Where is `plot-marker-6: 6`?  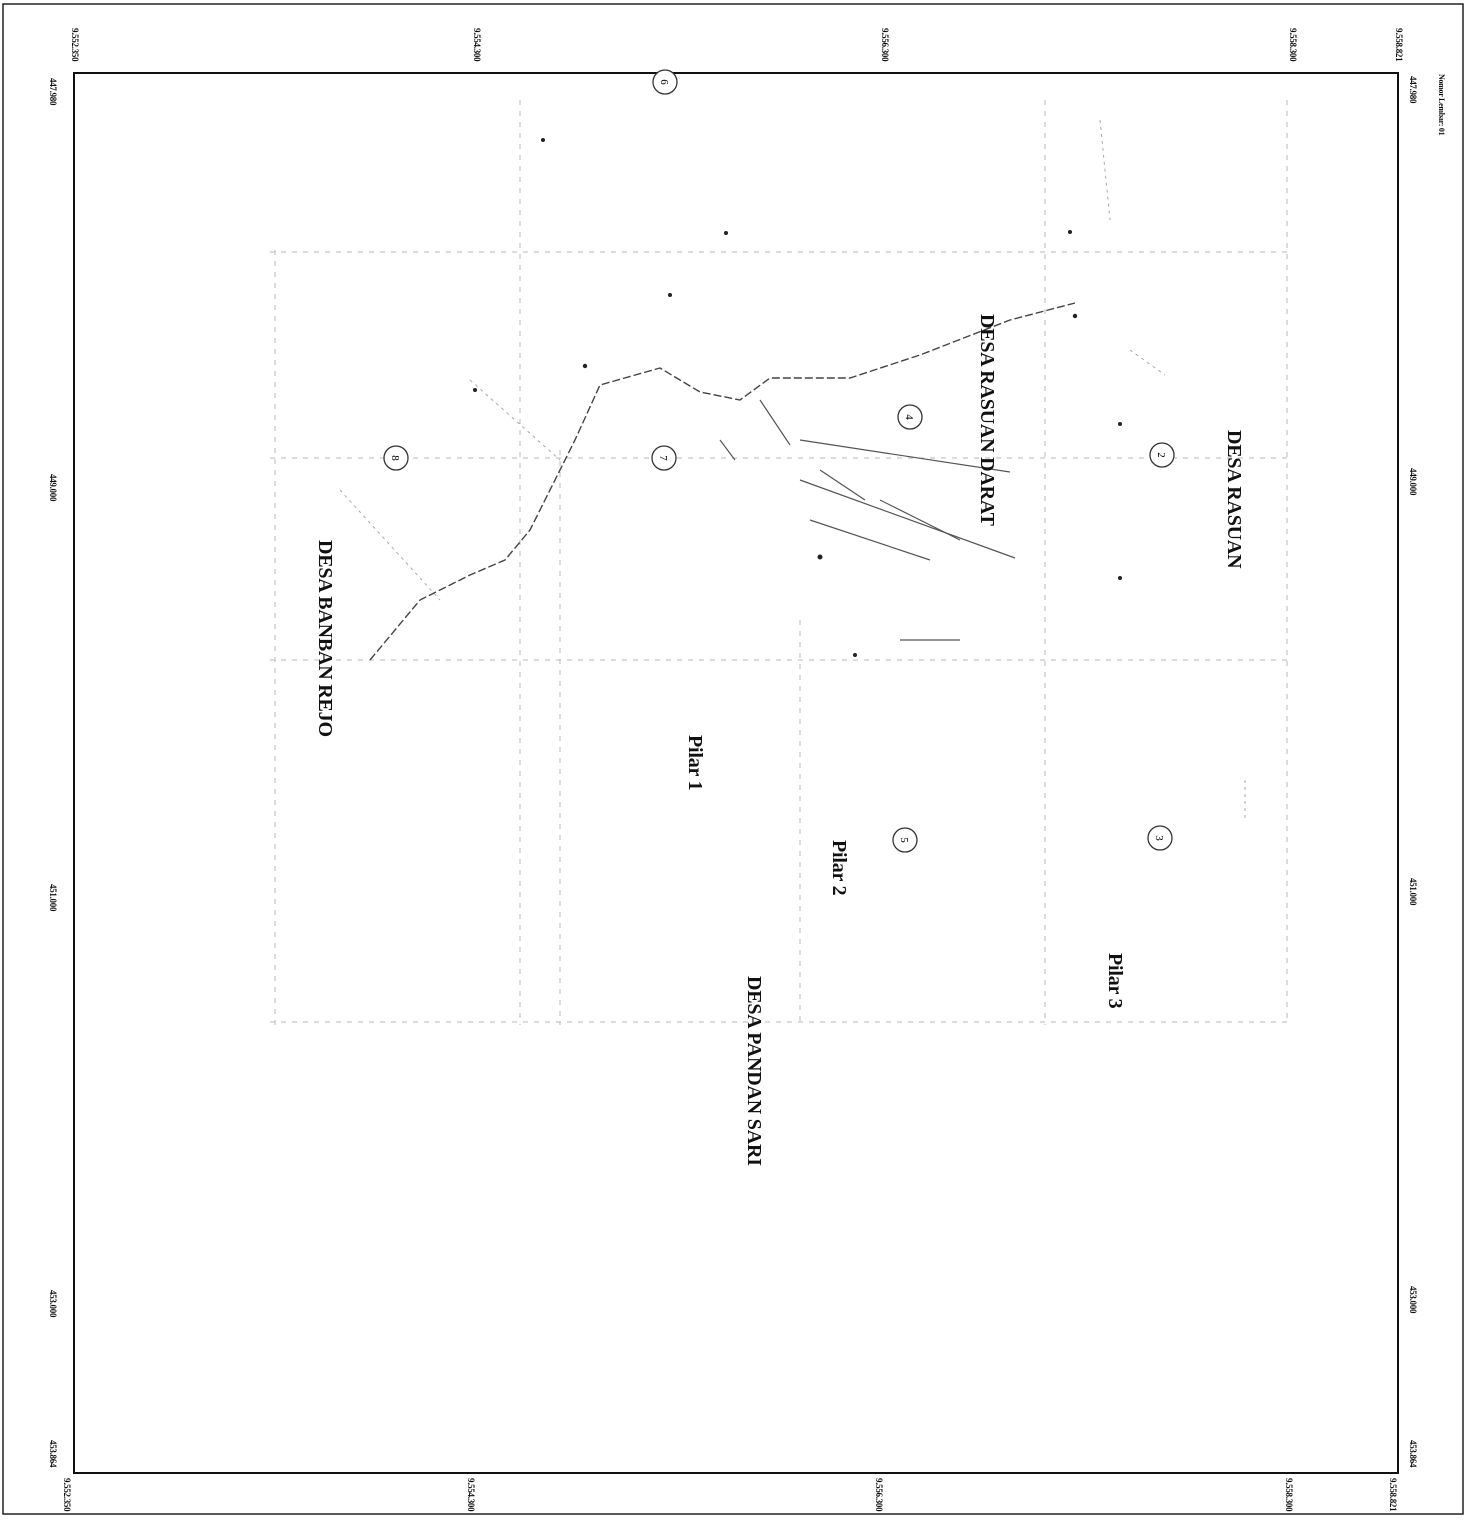 plot-marker-6: 6 is located at coordinates (665, 82).